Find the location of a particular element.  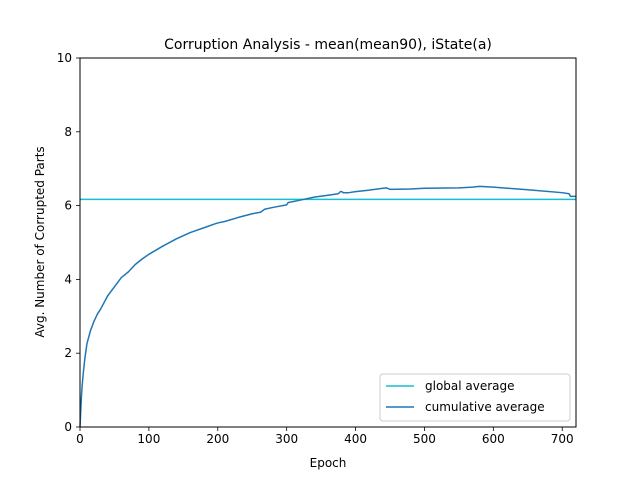

x-tick-label: 500 is located at coordinates (424, 439).